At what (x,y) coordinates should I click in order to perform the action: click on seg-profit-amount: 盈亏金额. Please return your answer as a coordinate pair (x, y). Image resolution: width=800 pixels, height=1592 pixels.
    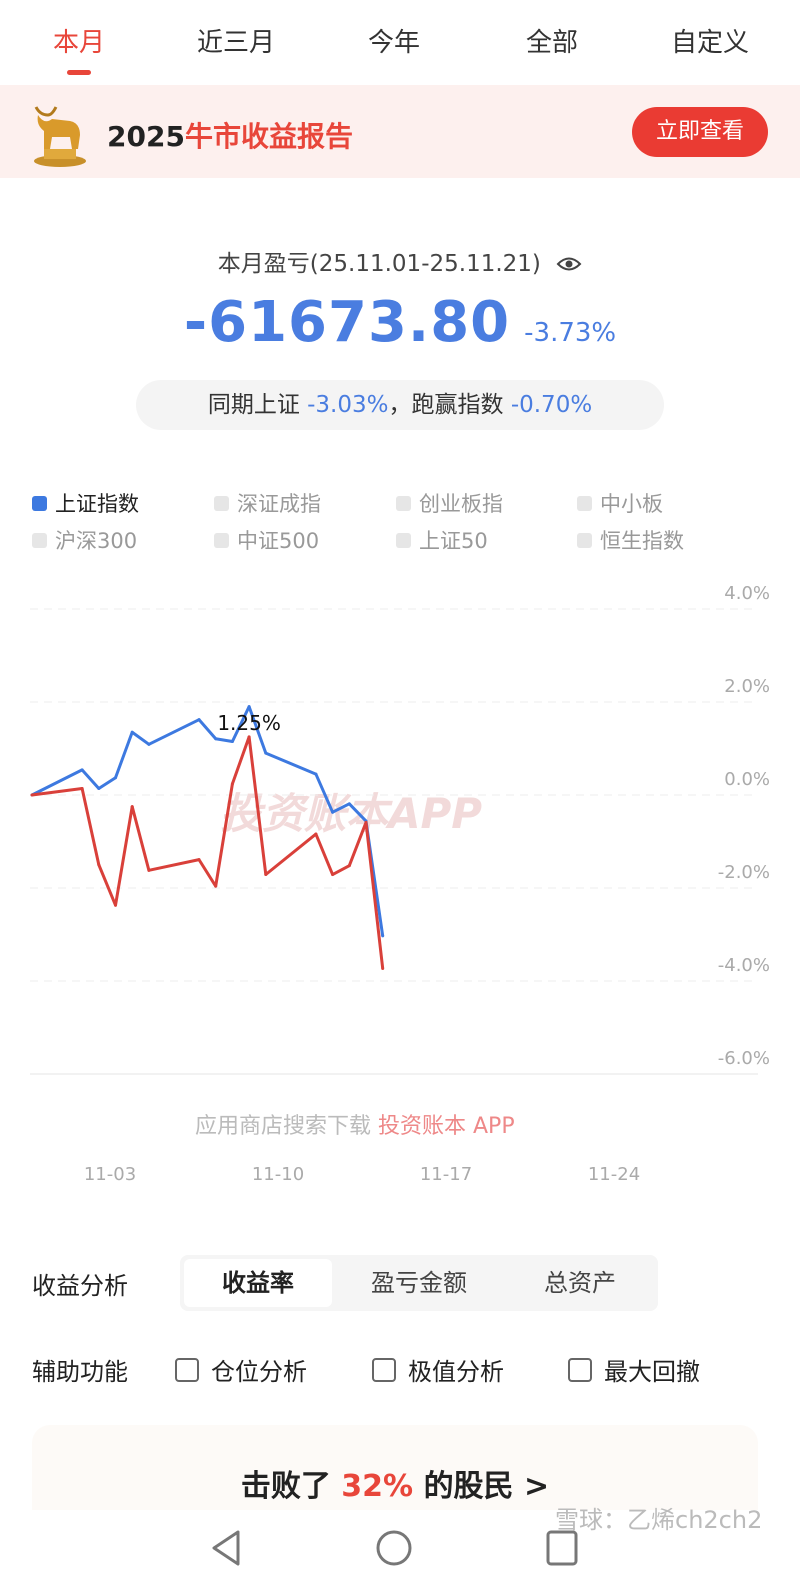
    Looking at the image, I should click on (419, 1283).